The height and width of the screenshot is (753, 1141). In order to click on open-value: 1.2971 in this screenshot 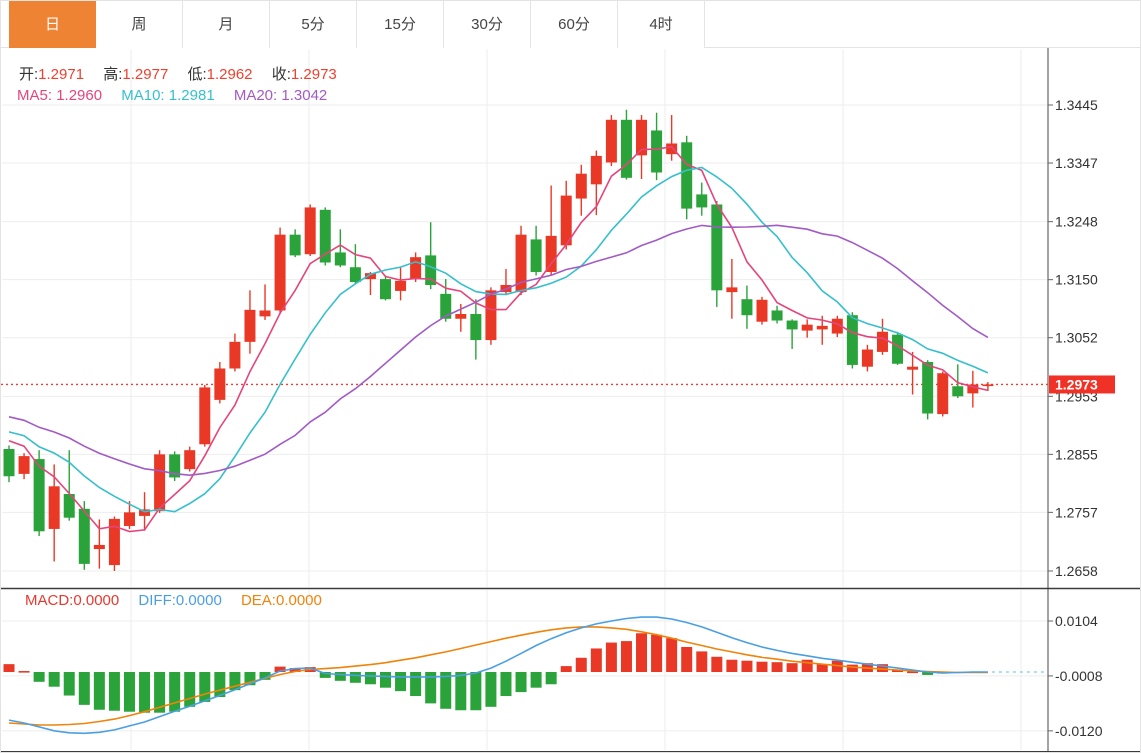, I will do `click(61, 74)`.